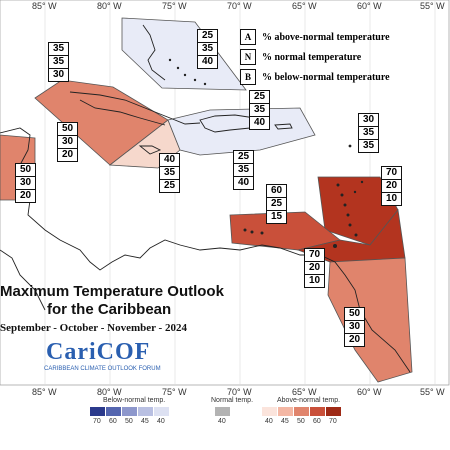 This screenshot has width=450, height=450. What do you see at coordinates (109, 309) in the screenshot?
I see `map-subtitle: for the Caribbean` at bounding box center [109, 309].